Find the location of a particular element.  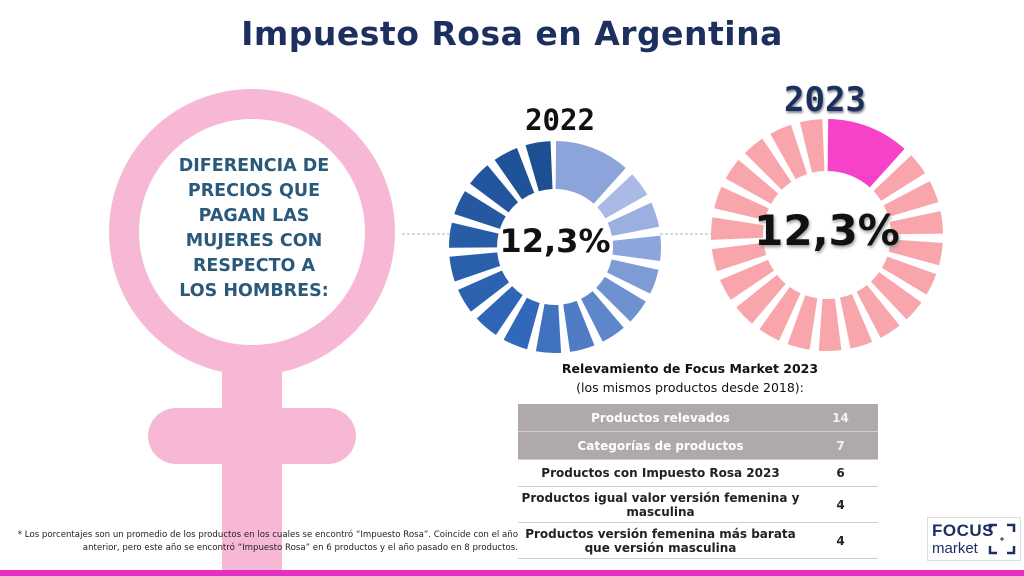

donut-chart-2023 is located at coordinates (827, 235).